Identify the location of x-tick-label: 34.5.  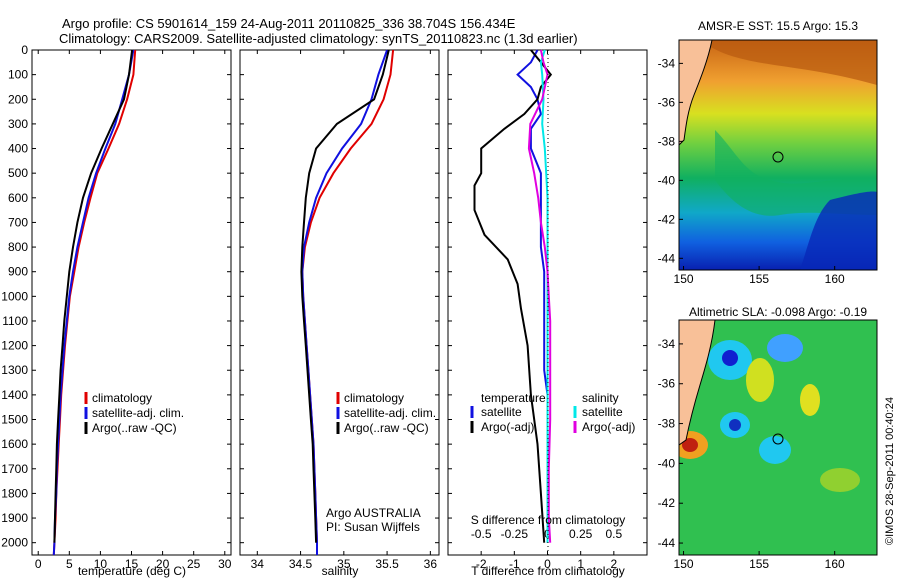
(301, 564).